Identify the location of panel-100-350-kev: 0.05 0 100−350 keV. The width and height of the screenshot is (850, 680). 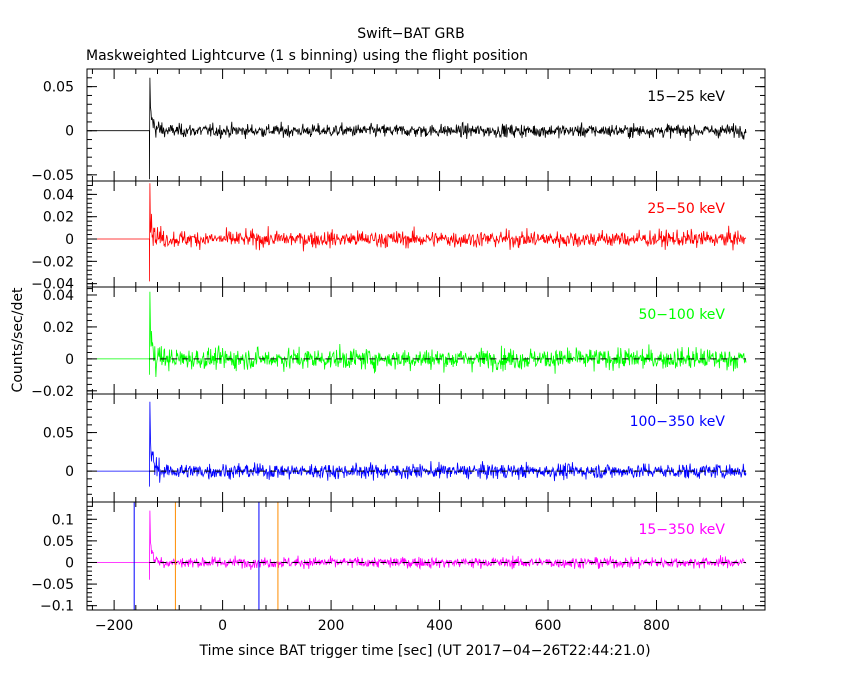
(404, 448).